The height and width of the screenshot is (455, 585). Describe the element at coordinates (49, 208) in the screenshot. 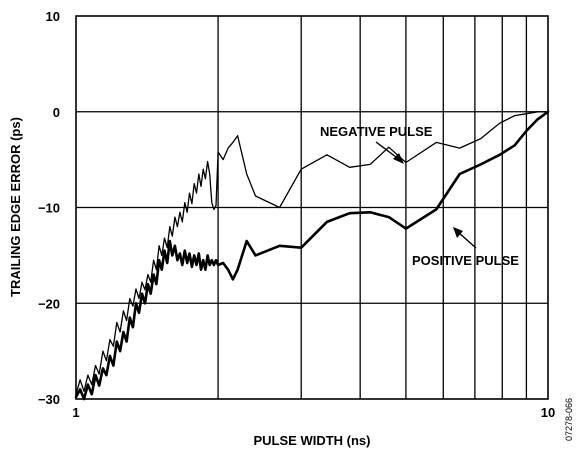

I see `y-tick-label: −10` at that location.